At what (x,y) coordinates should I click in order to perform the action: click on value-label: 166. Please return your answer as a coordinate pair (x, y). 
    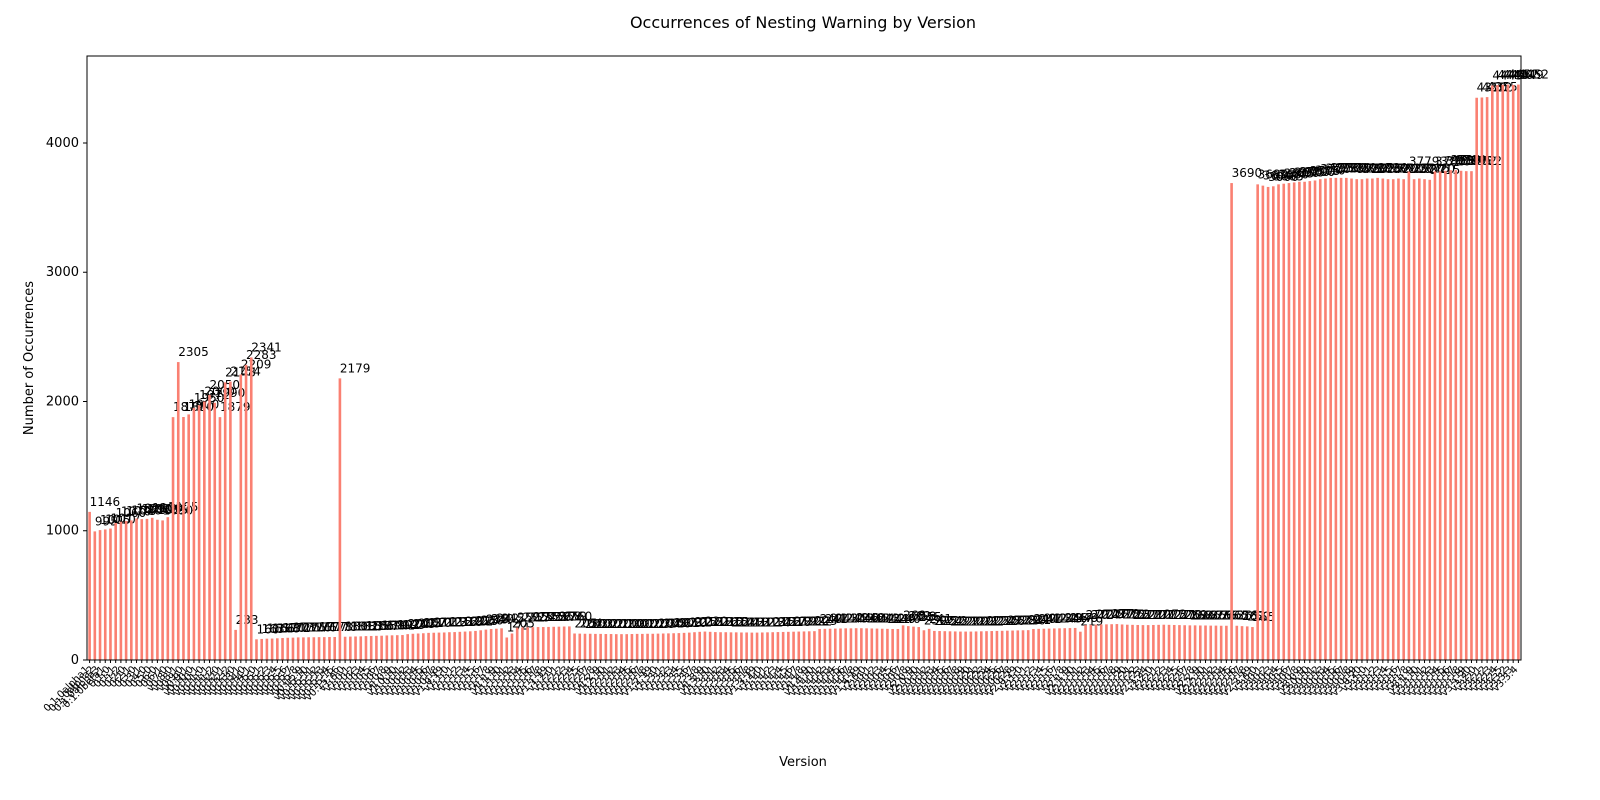
    Looking at the image, I should click on (283, 629).